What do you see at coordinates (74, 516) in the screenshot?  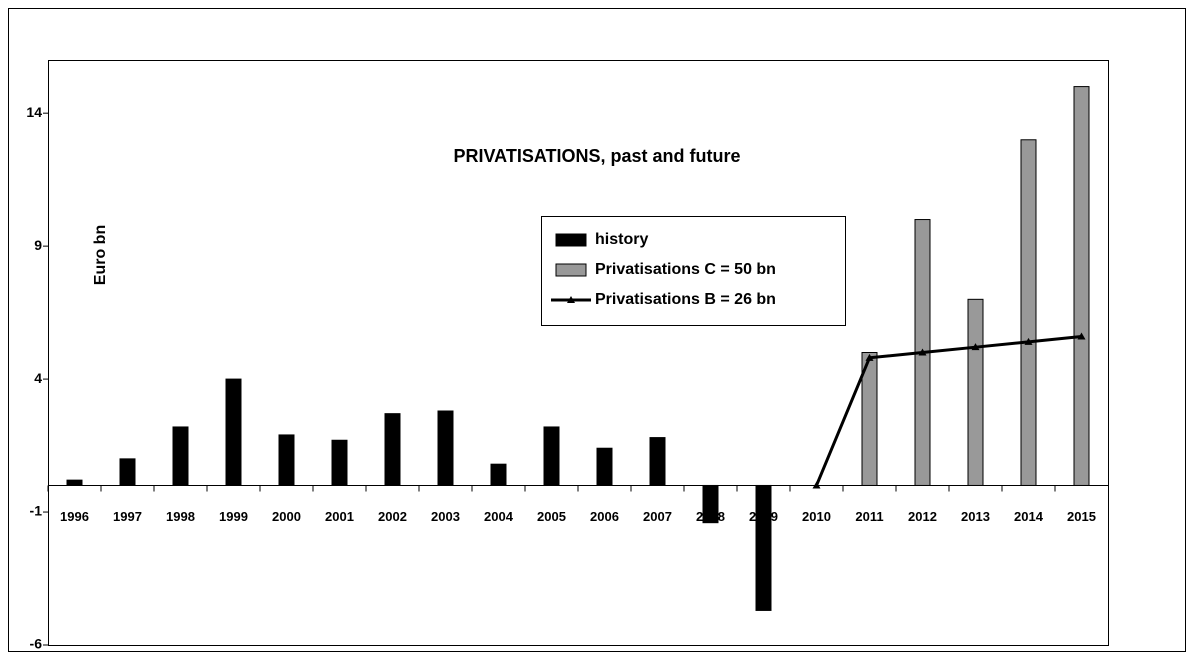 I see `x-tick-label: 1996` at bounding box center [74, 516].